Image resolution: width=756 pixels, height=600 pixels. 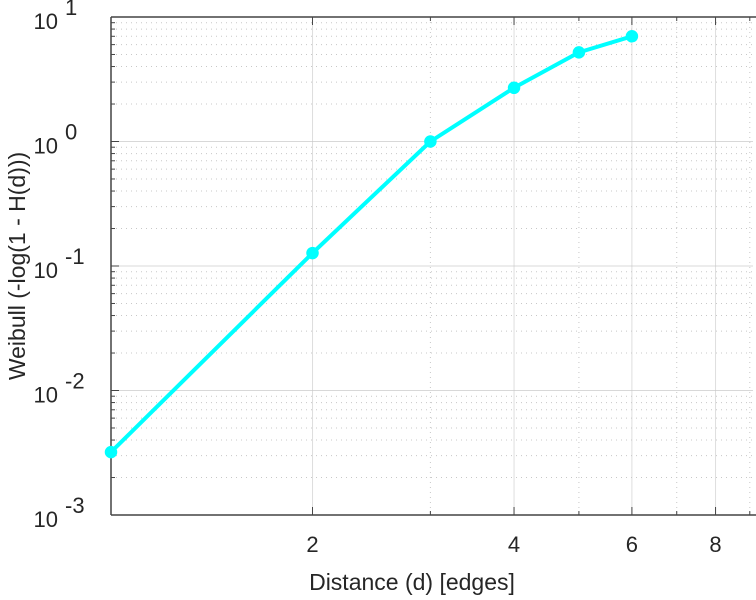 What do you see at coordinates (312, 544) in the screenshot?
I see `x-tick-label: 2` at bounding box center [312, 544].